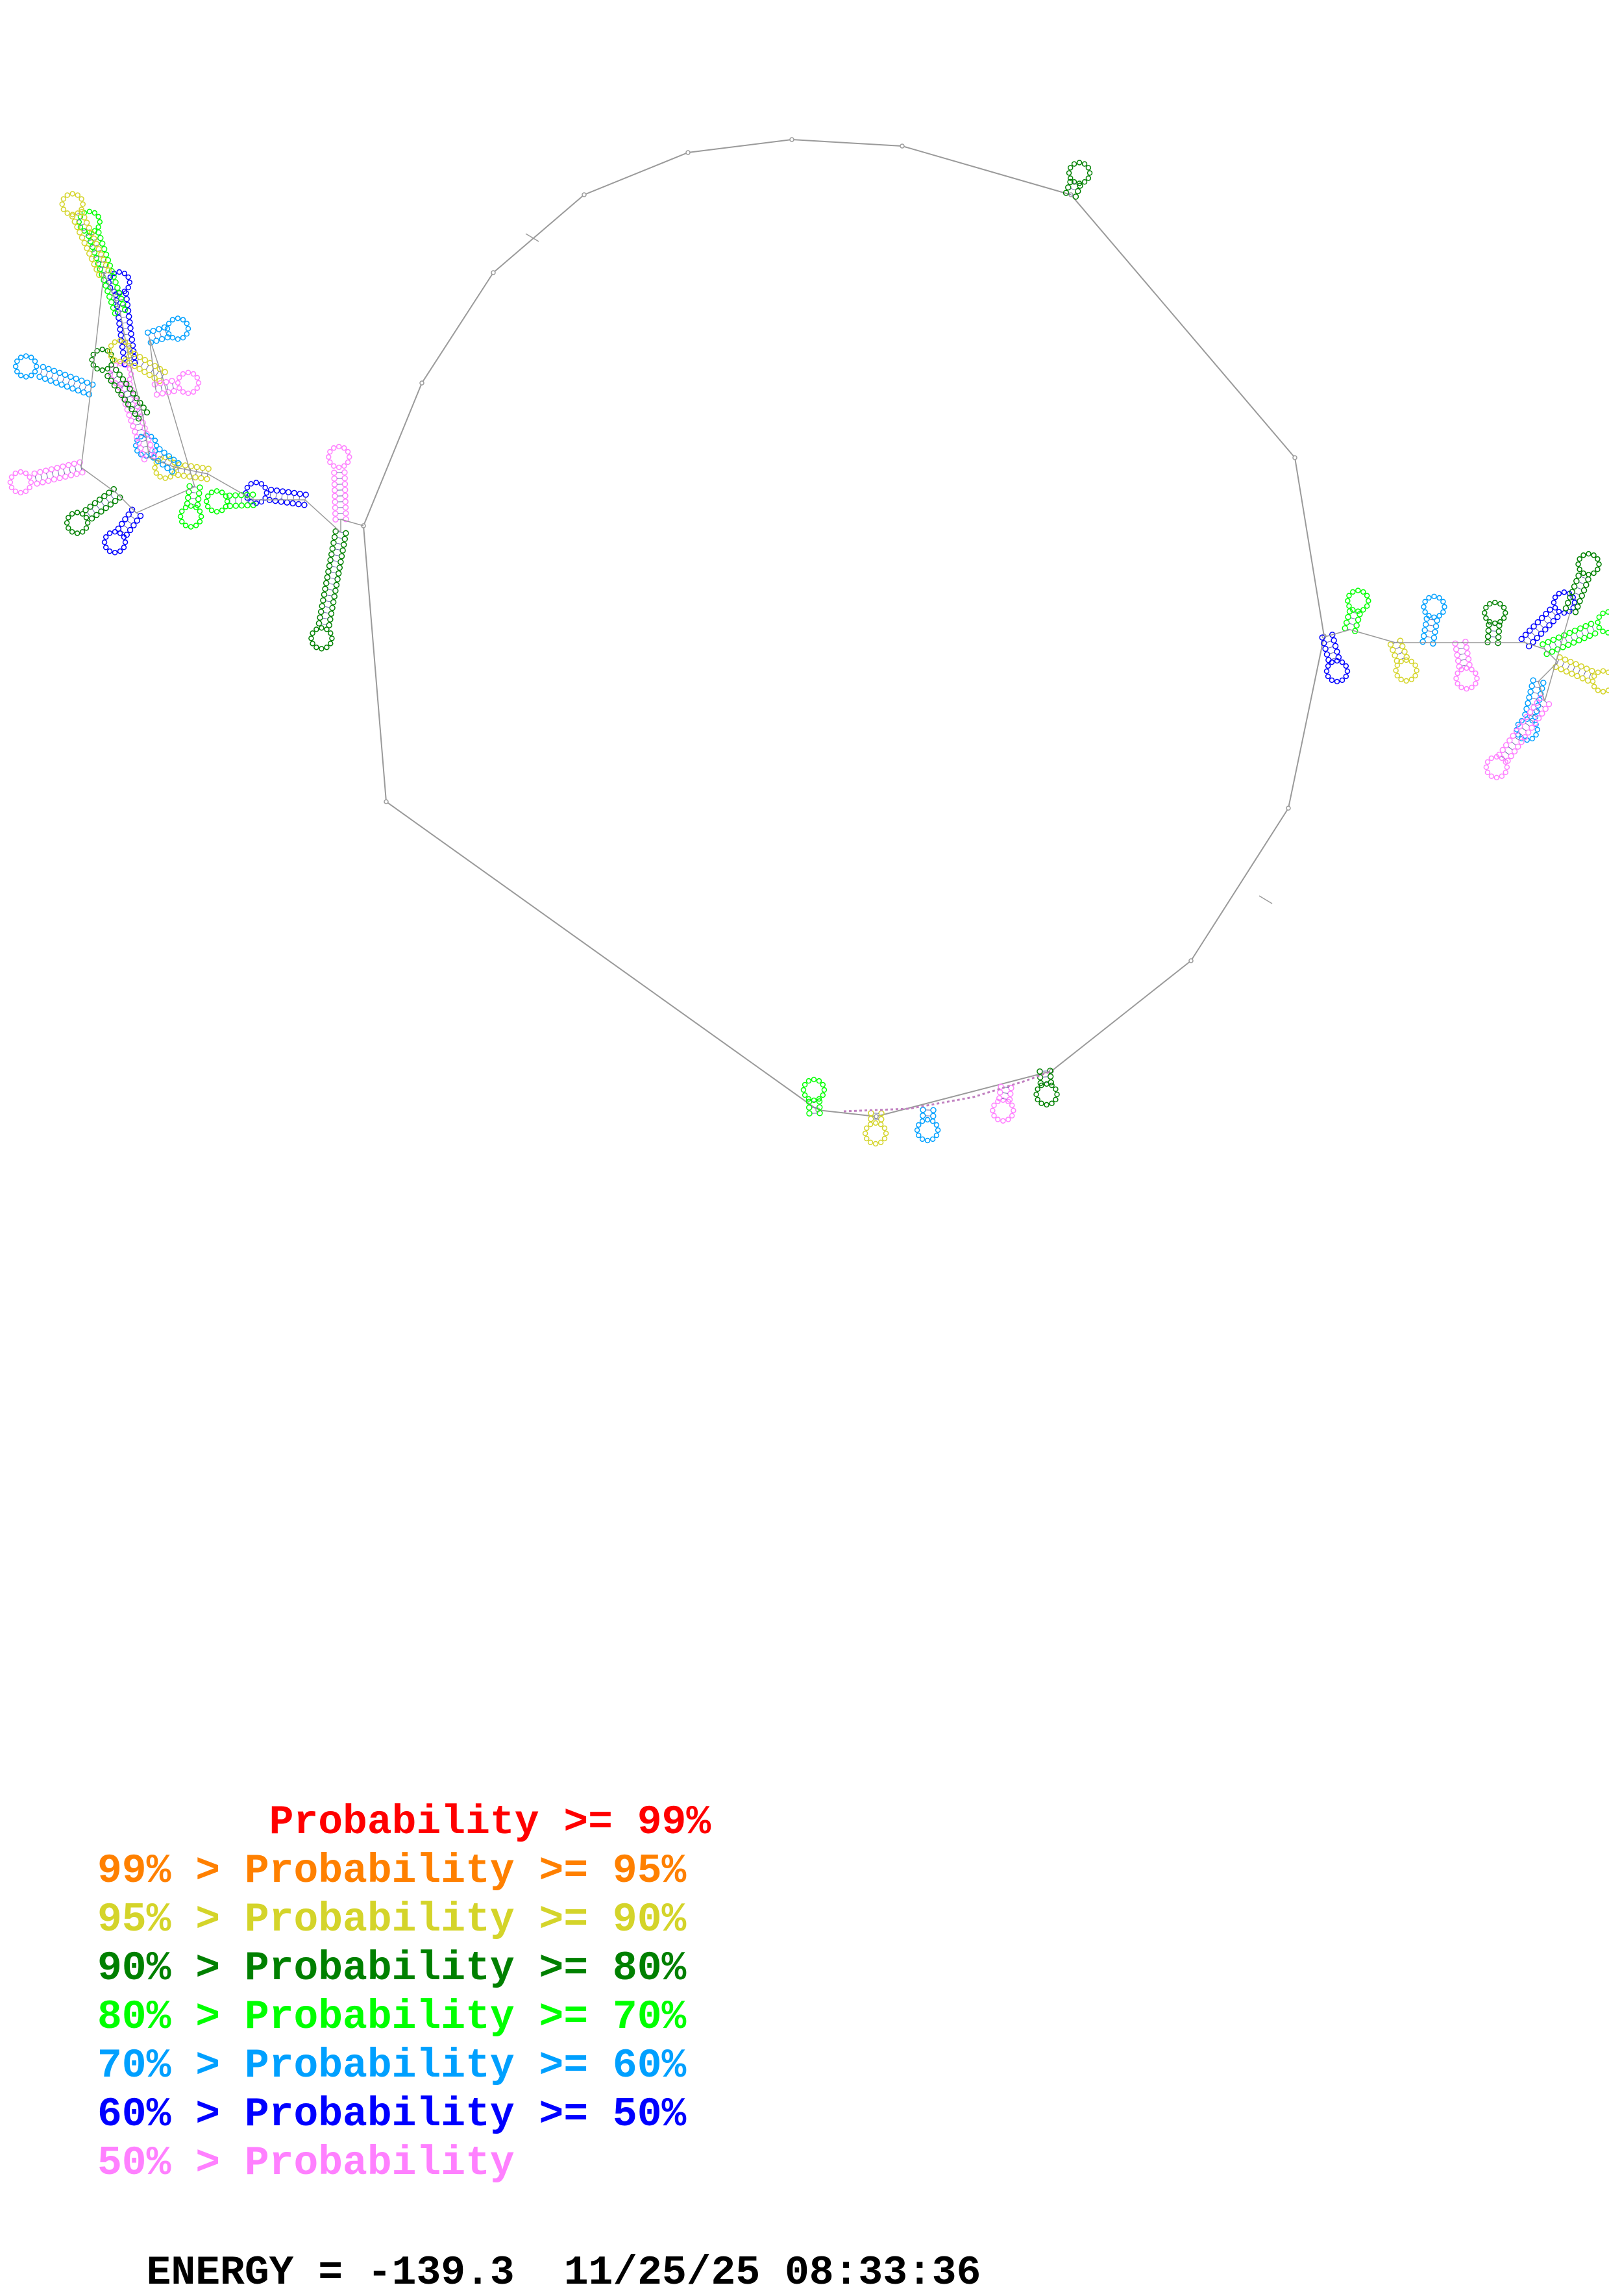 The width and height of the screenshot is (1609, 2296). Describe the element at coordinates (1327, 655) in the screenshot. I see `right-stem-0-base-a` at that location.